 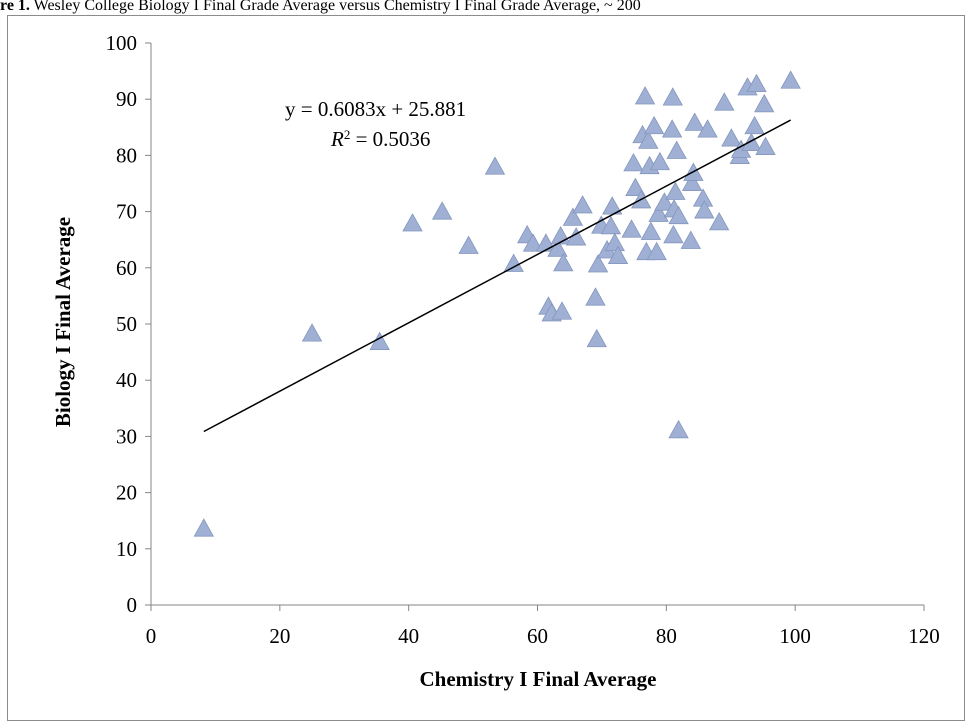 I want to click on y-tick-label: 20, so click(x=126, y=493).